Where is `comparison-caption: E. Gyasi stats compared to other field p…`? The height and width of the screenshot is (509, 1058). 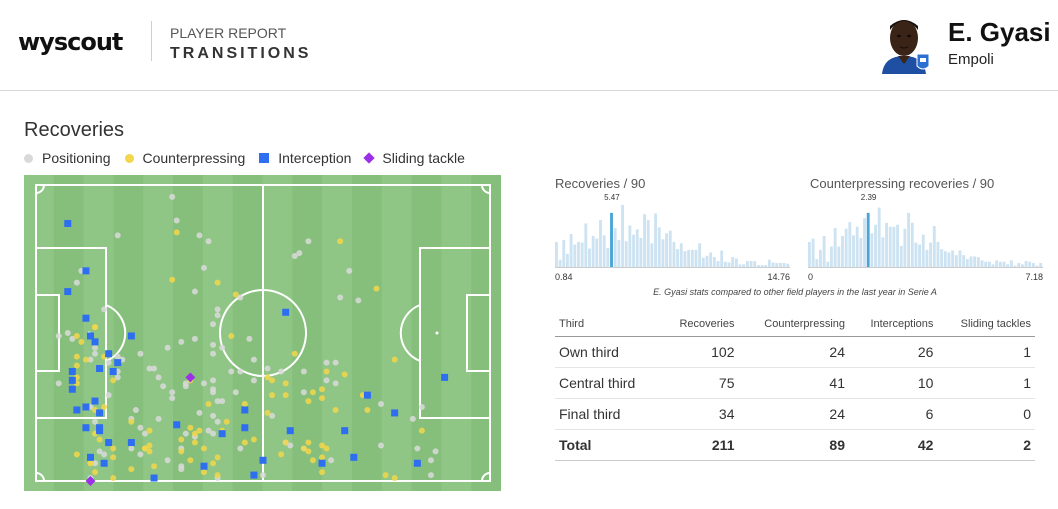
comparison-caption: E. Gyasi stats compared to other field p… is located at coordinates (795, 292).